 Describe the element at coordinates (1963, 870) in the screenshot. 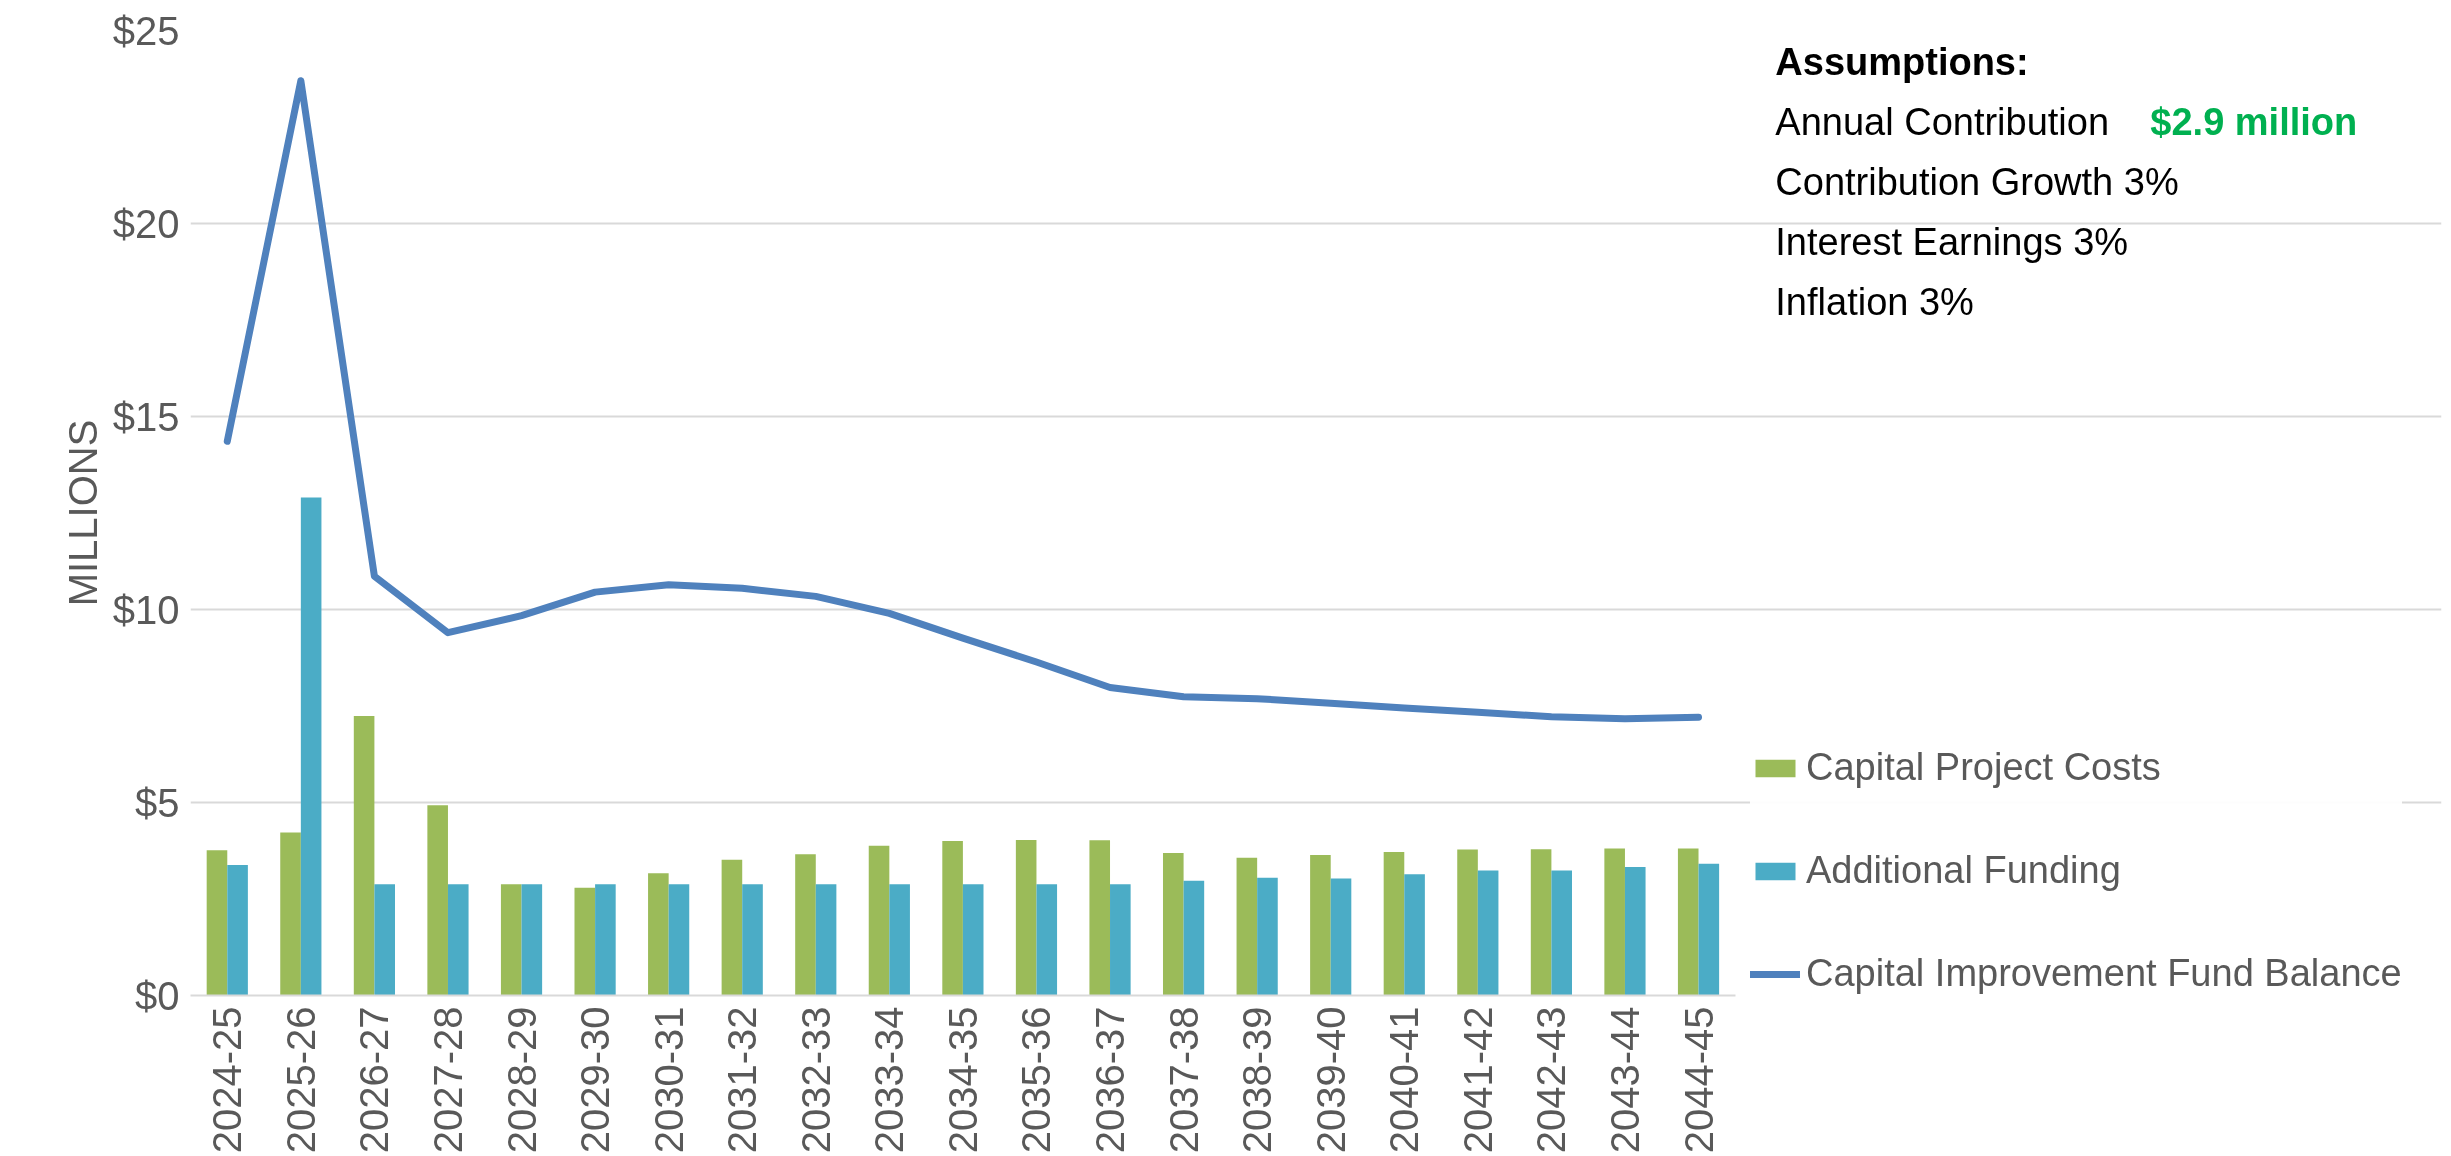

I see `legend-label: Additional Funding` at that location.